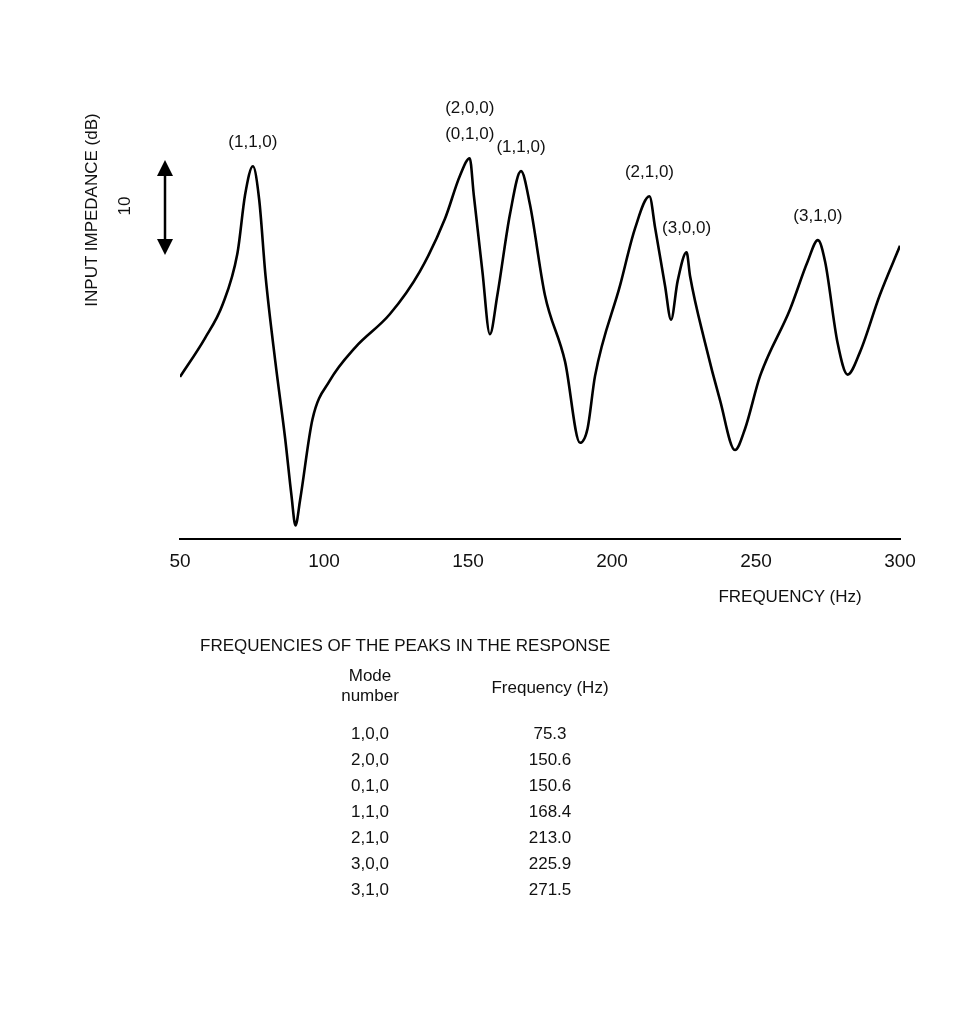 The width and height of the screenshot is (974, 1020). Describe the element at coordinates (370, 686) in the screenshot. I see `text: Mode number` at that location.